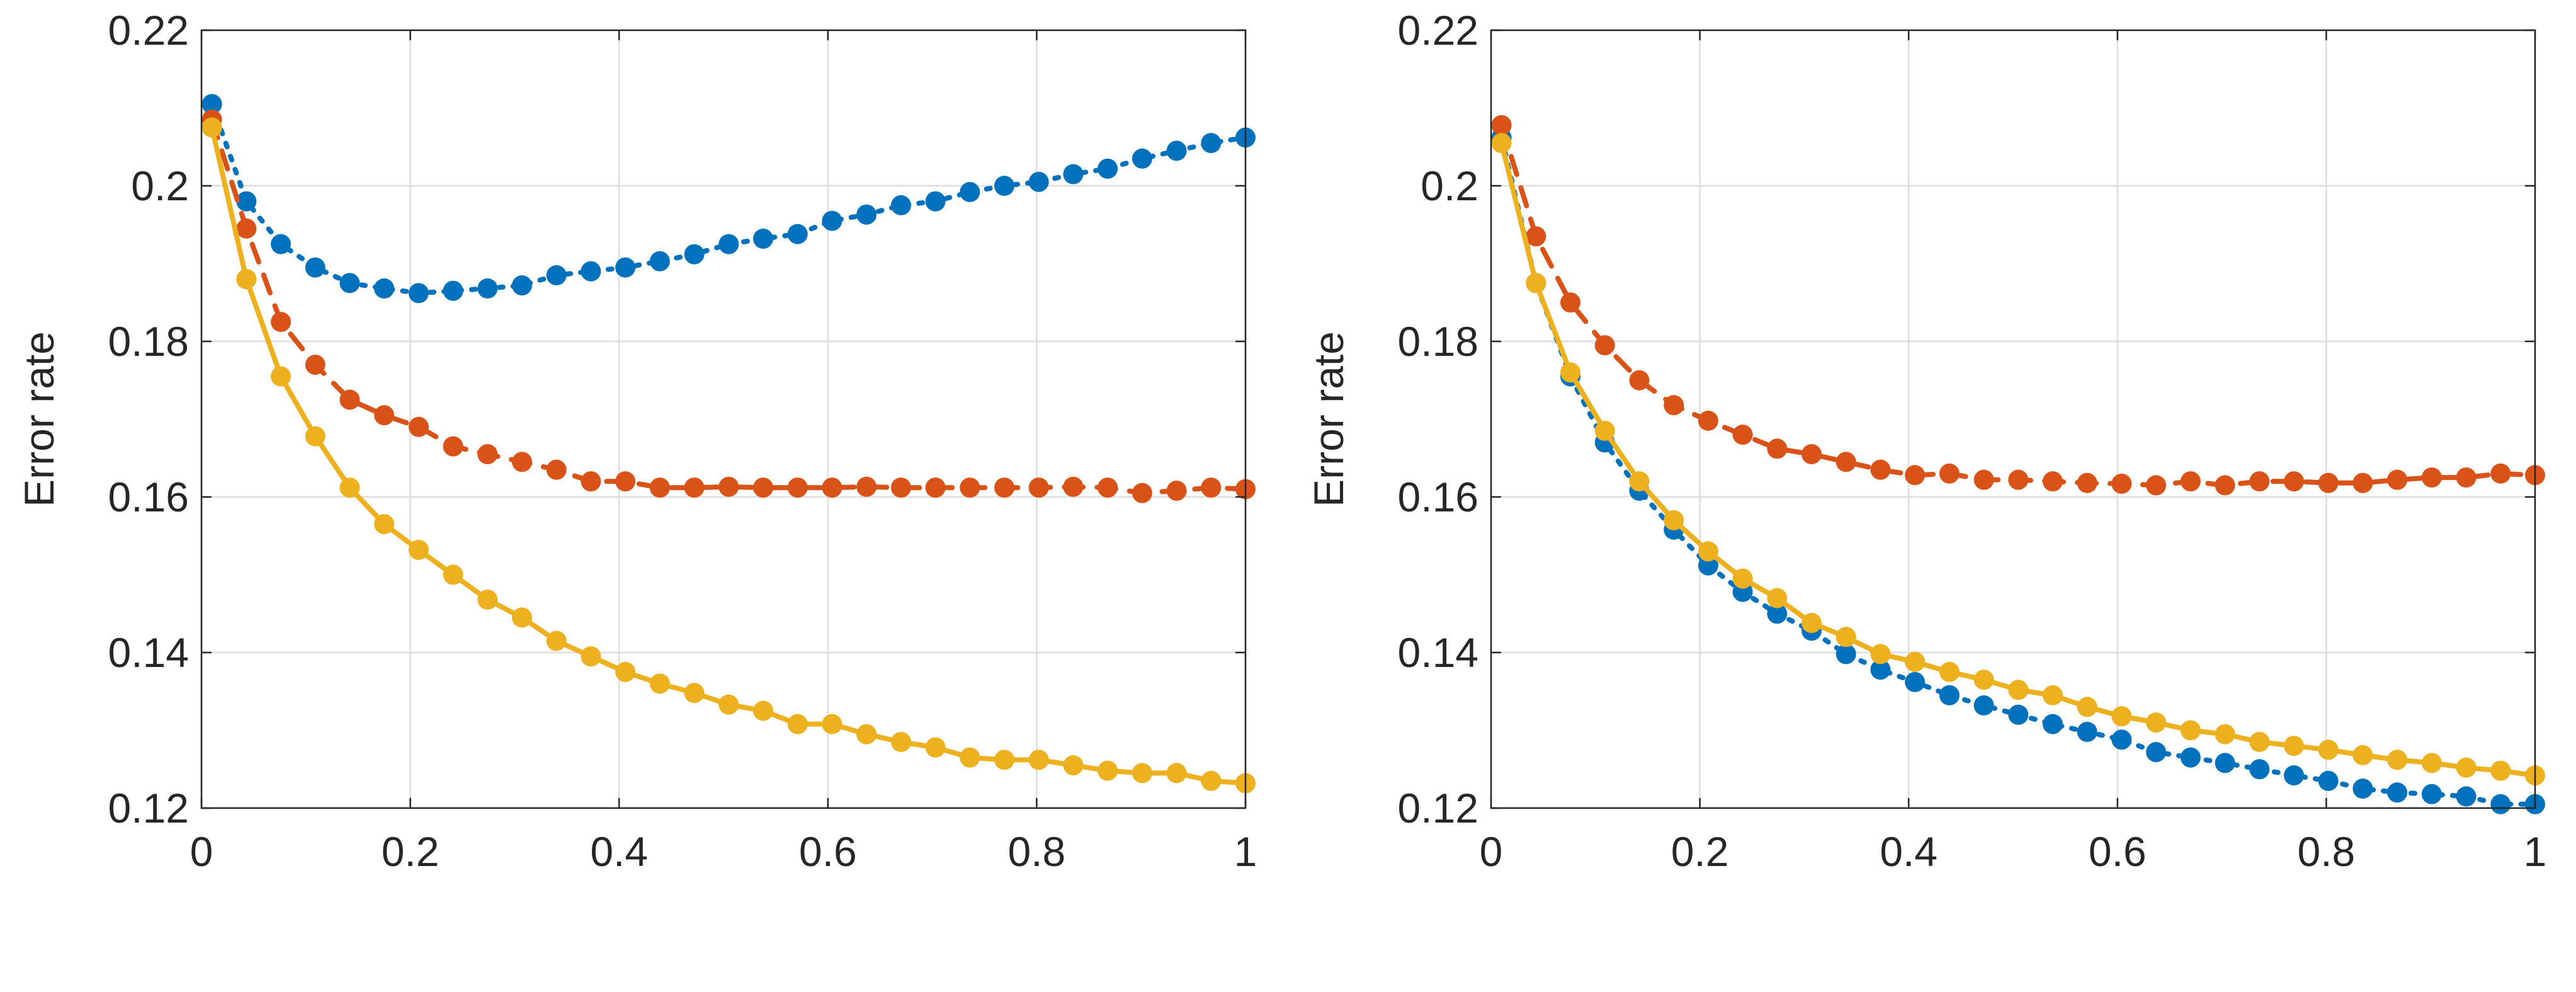  What do you see at coordinates (148, 652) in the screenshot?
I see `left-chart-ytick-label: 0.14` at bounding box center [148, 652].